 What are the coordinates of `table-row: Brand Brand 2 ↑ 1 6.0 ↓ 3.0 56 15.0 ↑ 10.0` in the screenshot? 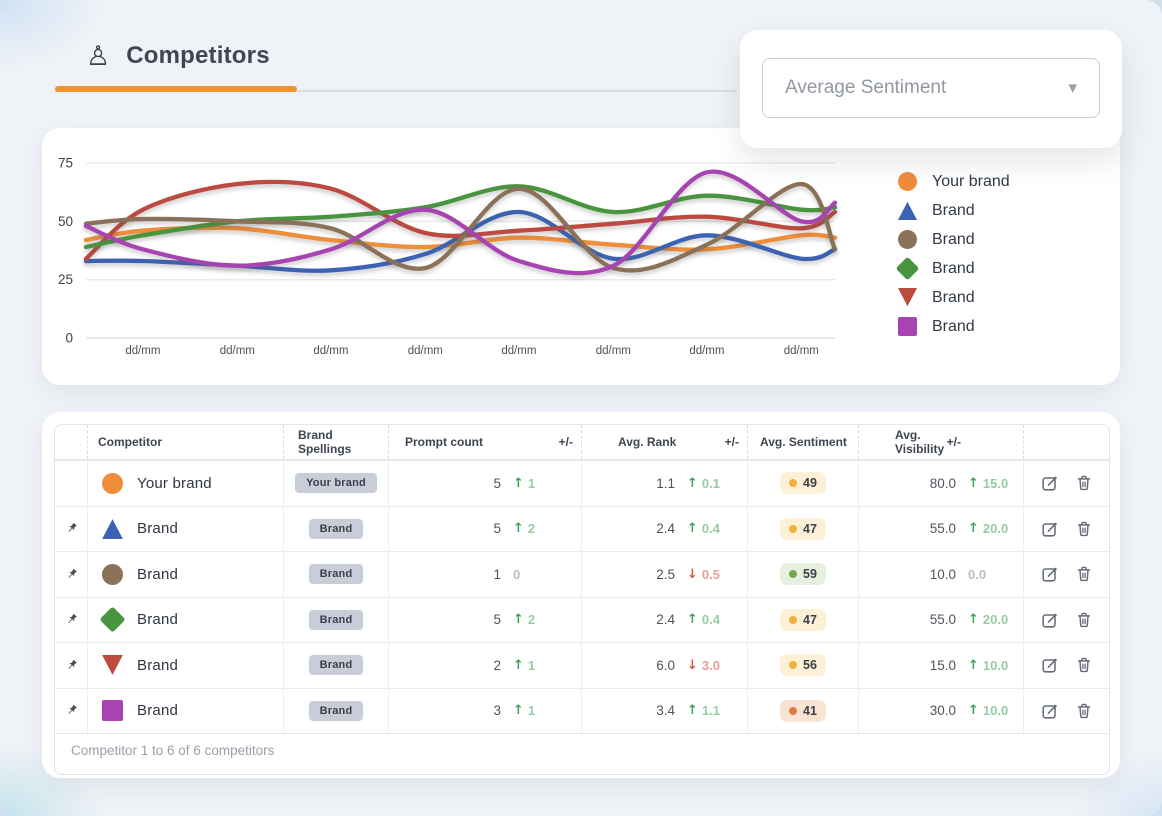 It's located at (582, 665).